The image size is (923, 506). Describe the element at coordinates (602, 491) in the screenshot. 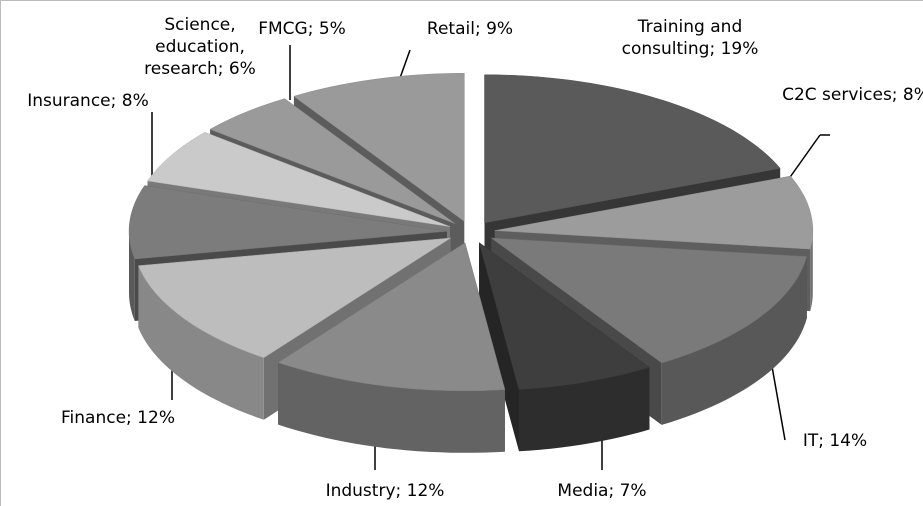

I see `data-label: Media; 7%` at that location.